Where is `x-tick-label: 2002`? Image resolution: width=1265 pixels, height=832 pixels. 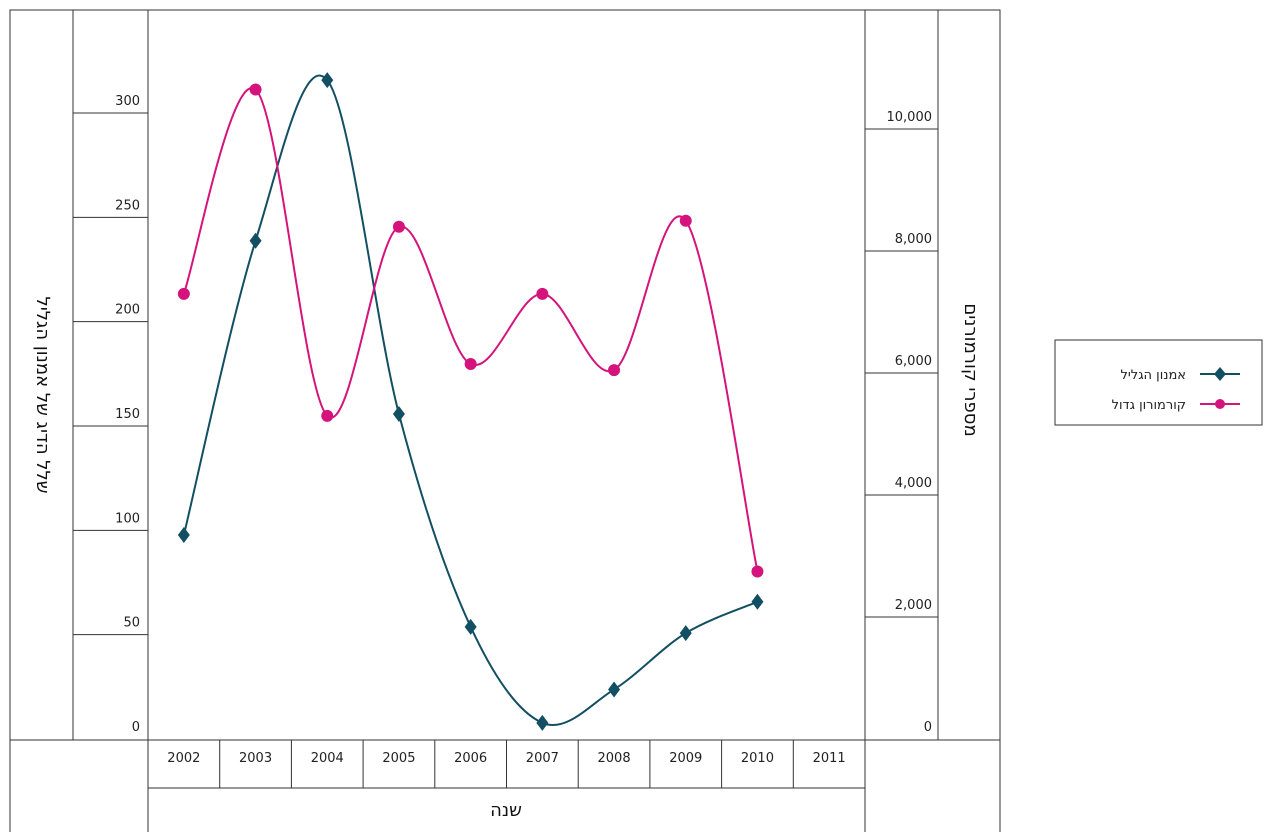
x-tick-label: 2002 is located at coordinates (183, 758).